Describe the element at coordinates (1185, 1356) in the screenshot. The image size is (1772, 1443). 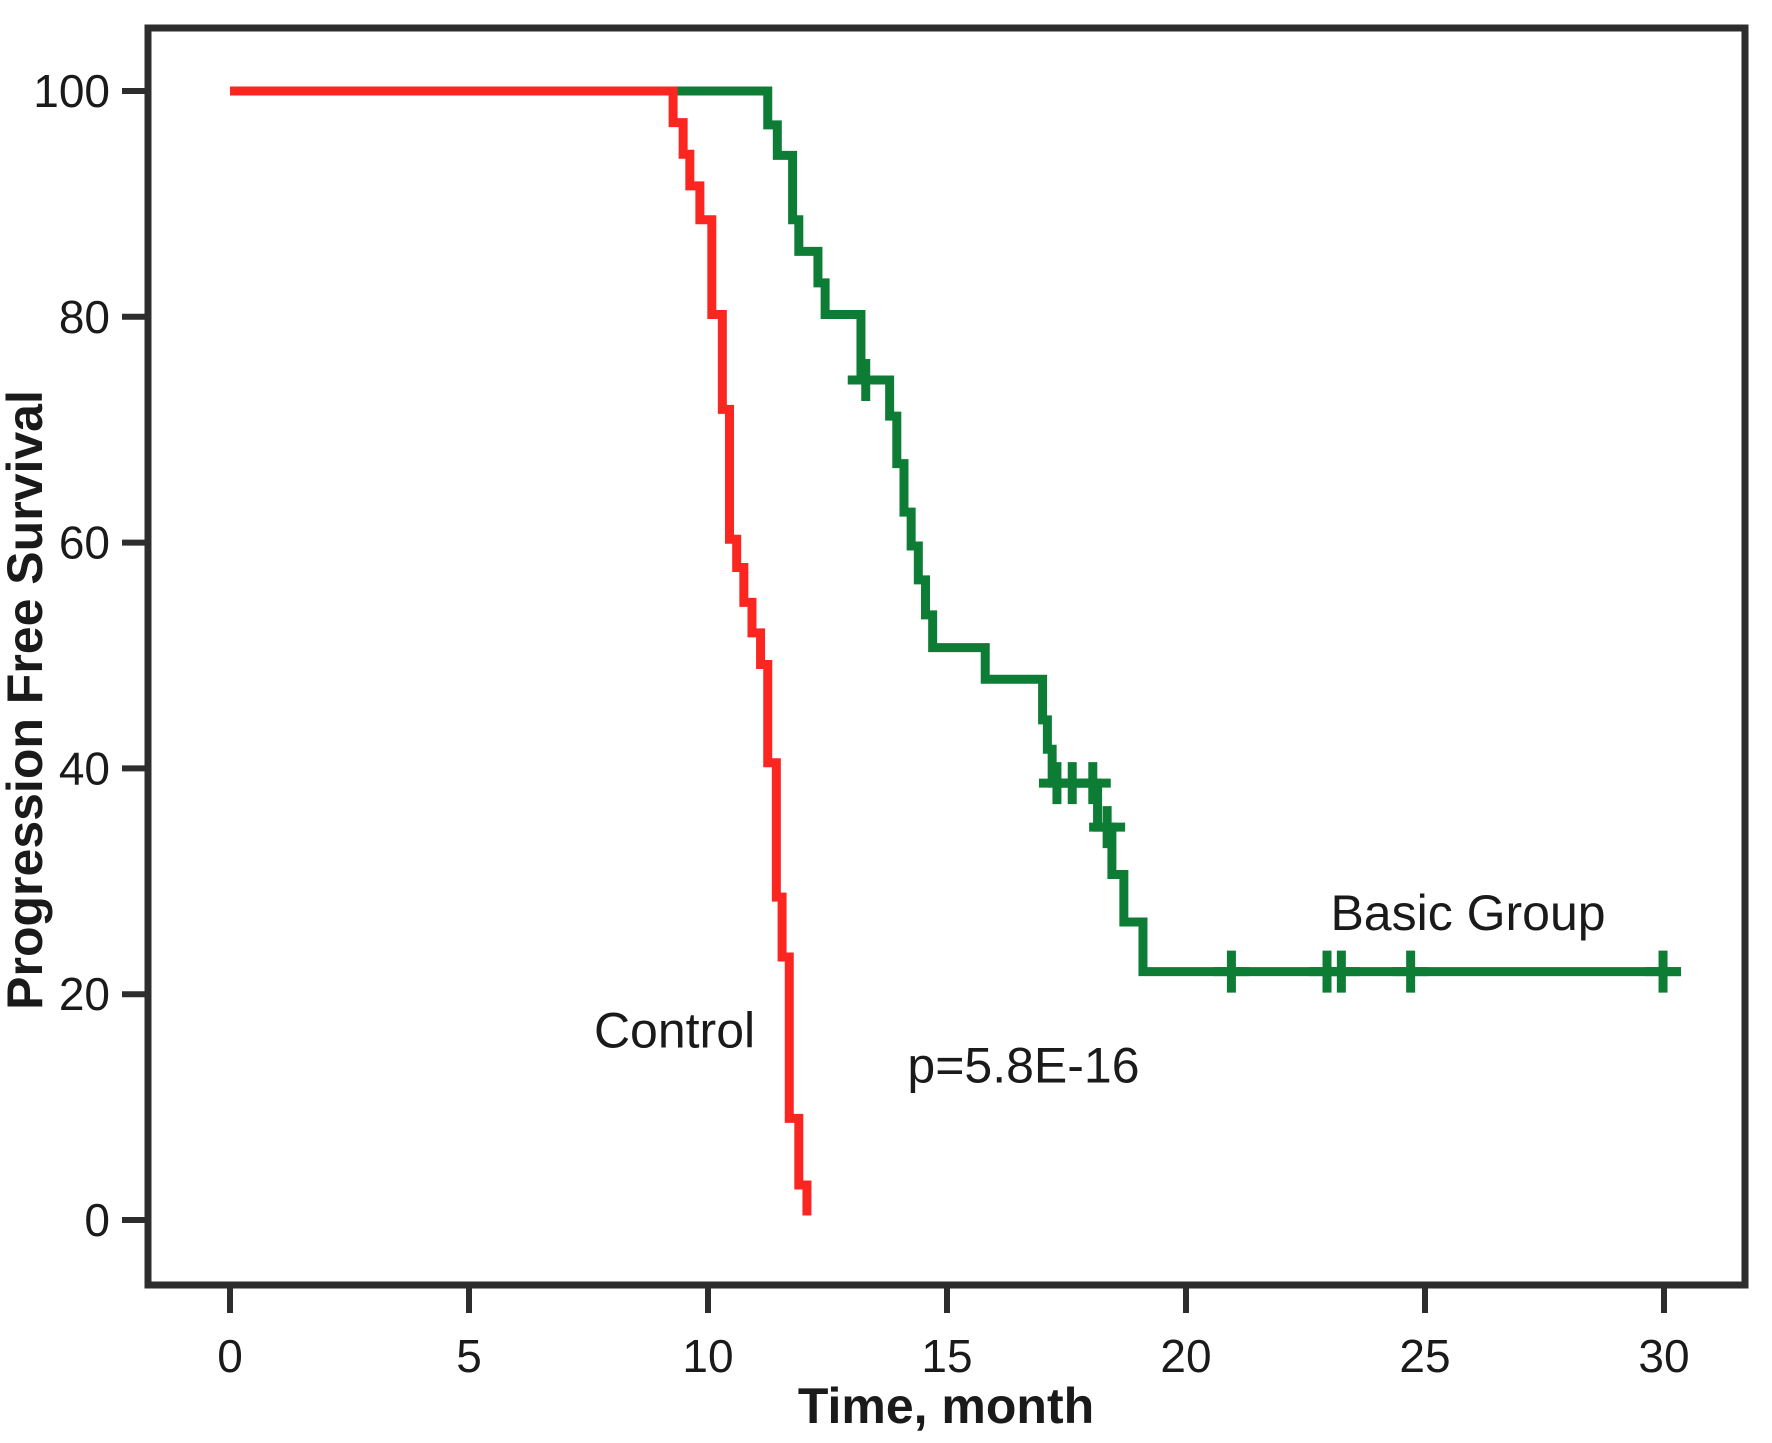
I see `x-tick-label: 20` at that location.